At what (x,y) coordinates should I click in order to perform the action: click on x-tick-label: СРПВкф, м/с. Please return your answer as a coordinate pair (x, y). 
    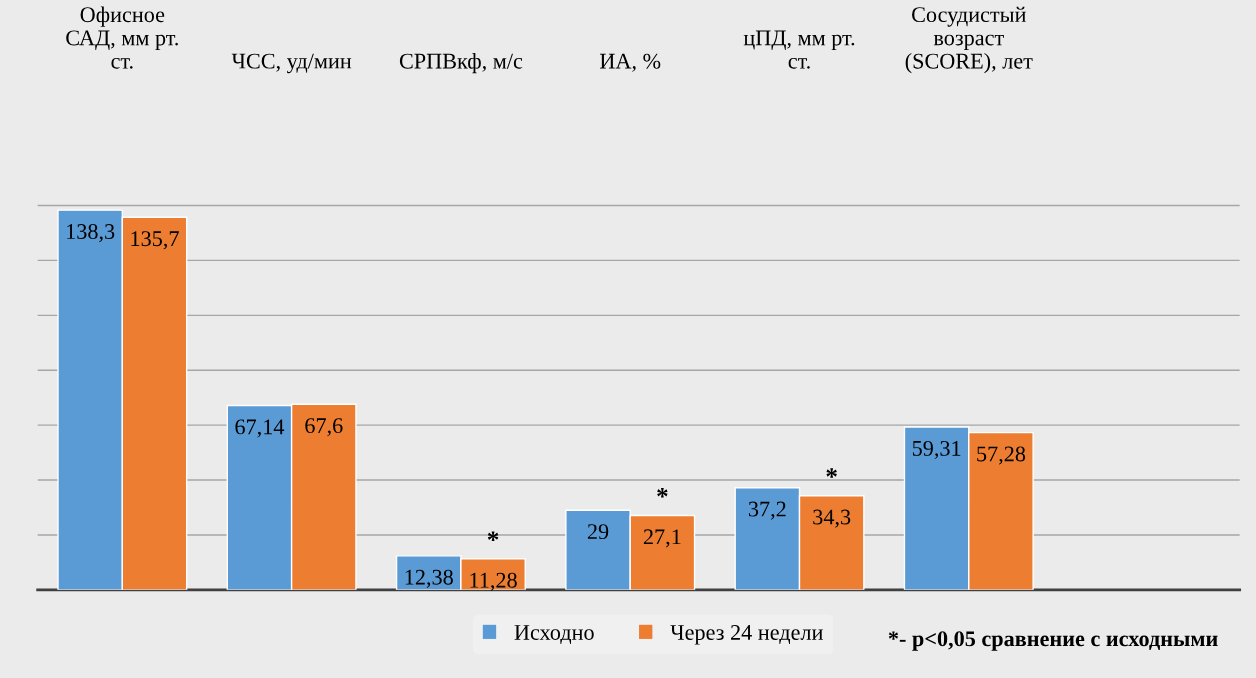
    Looking at the image, I should click on (461, 63).